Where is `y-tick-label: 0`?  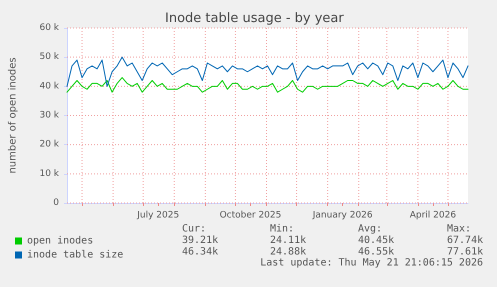 y-tick-label: 0 is located at coordinates (56, 203).